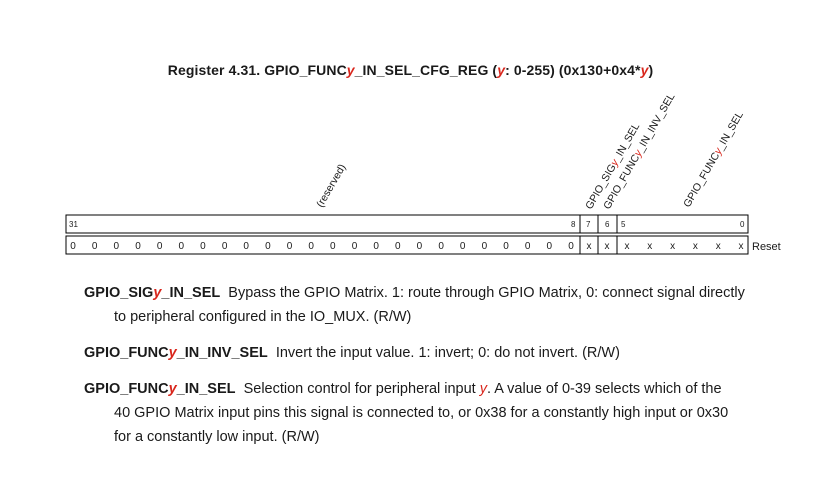  I want to click on bit-5: 5, so click(623, 224).